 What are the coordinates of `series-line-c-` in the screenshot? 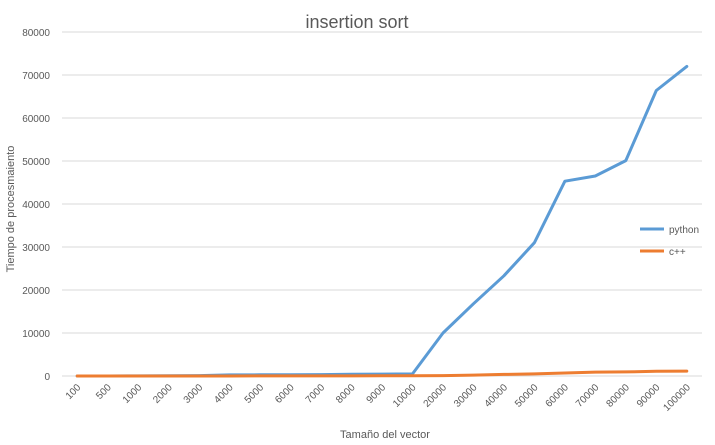 It's located at (382, 373).